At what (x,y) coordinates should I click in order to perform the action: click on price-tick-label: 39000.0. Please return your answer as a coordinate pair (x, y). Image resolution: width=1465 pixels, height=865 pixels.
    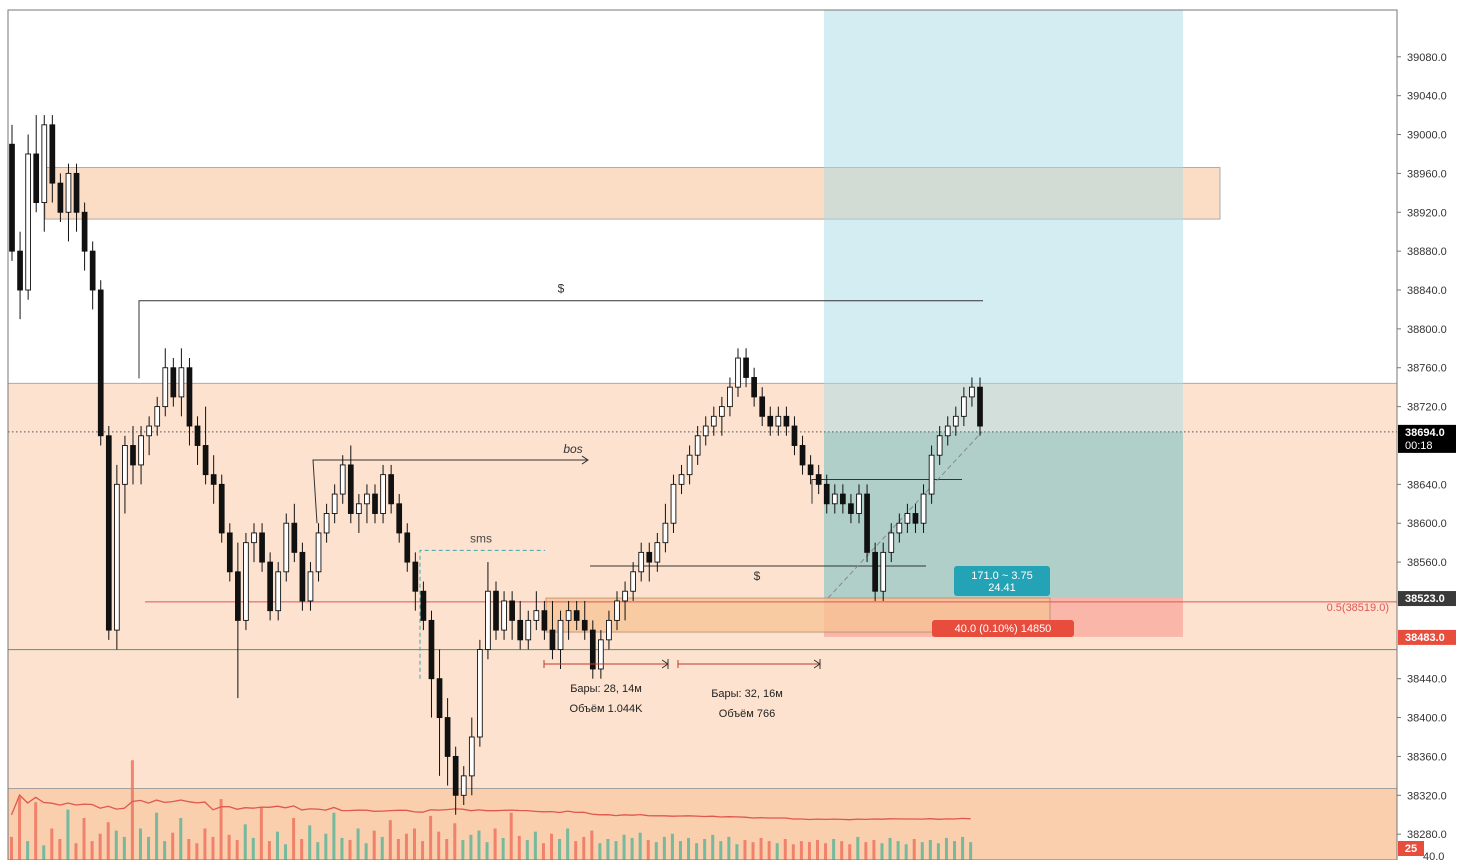
    Looking at the image, I should click on (1427, 136).